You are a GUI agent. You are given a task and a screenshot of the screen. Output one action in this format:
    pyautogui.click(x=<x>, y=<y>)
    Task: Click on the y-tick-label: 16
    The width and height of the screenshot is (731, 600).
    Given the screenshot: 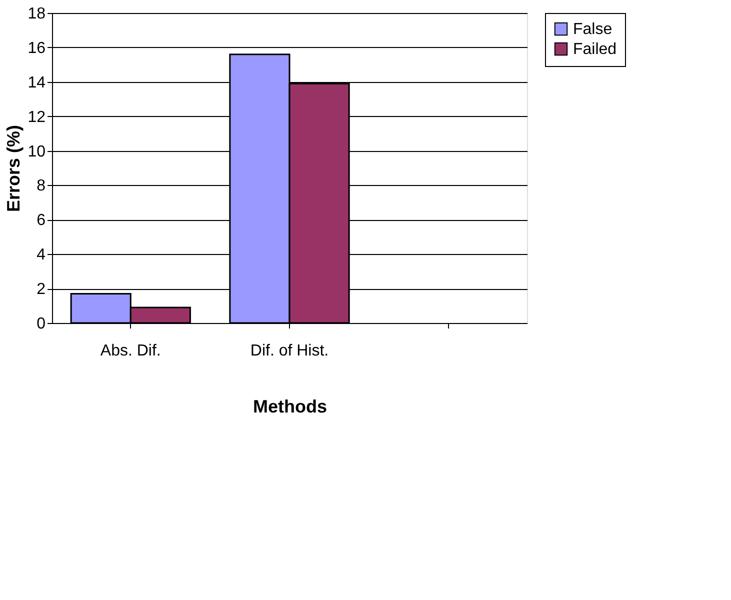 What is the action you would take?
    pyautogui.click(x=37, y=48)
    